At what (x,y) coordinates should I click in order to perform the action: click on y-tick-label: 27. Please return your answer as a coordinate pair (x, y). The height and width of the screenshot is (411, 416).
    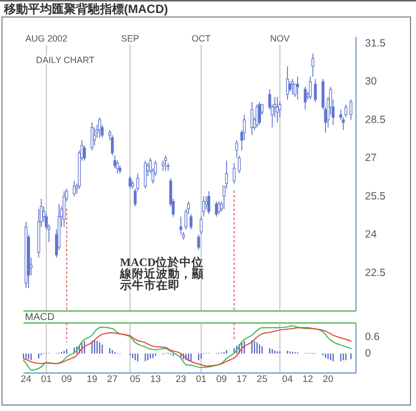
    Looking at the image, I should click on (371, 158).